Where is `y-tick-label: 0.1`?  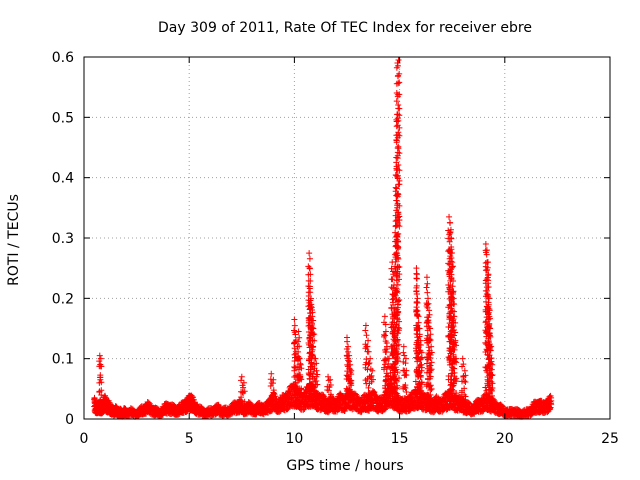 y-tick-label: 0.1 is located at coordinates (63, 360).